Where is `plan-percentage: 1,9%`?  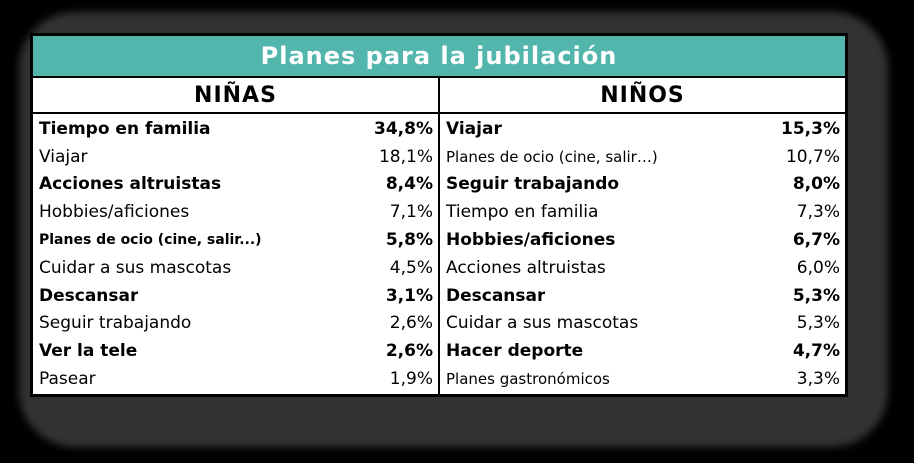
plan-percentage: 1,9% is located at coordinates (411, 379).